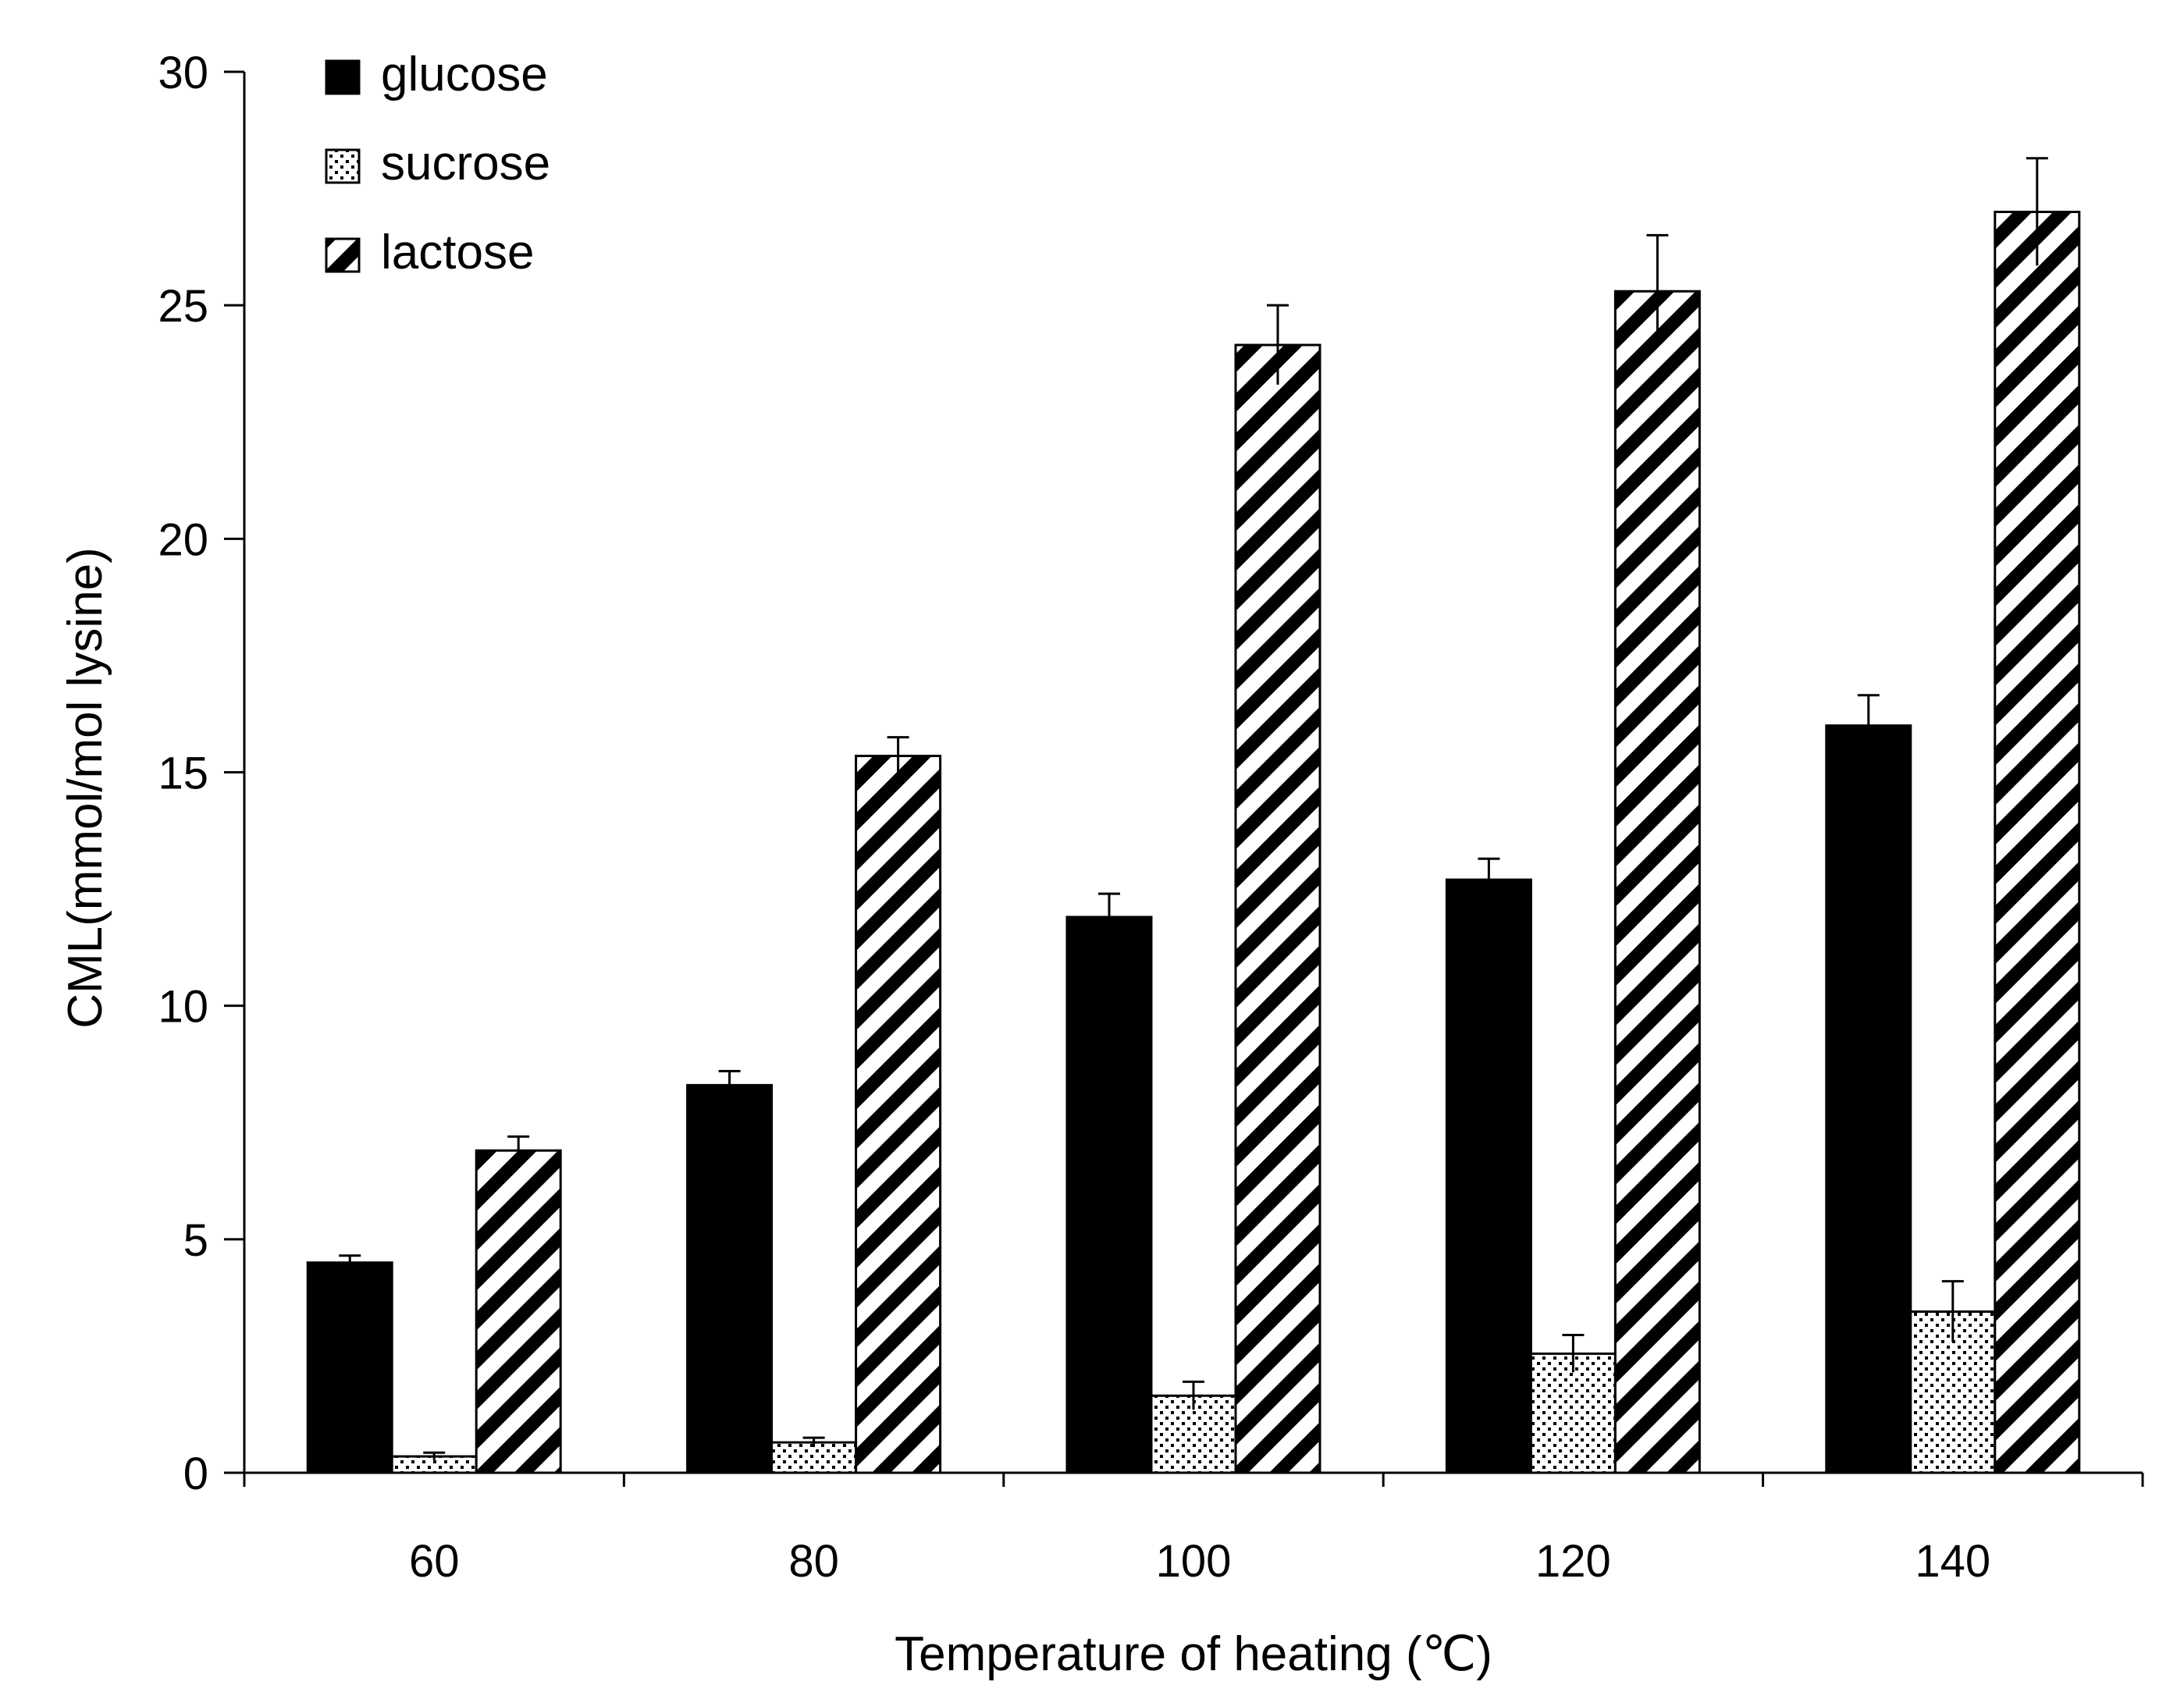  I want to click on legend-swatch-glucose, so click(343, 77).